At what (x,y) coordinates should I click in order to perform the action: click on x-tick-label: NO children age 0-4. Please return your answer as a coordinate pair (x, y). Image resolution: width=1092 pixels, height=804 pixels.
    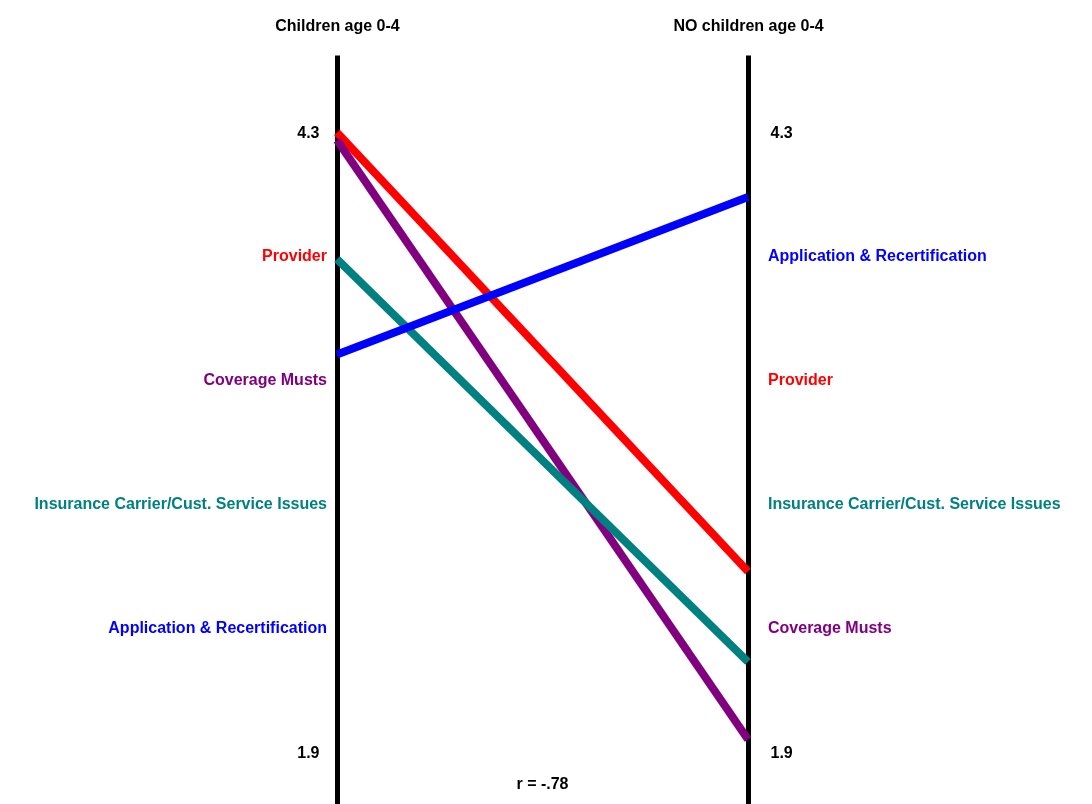
    Looking at the image, I should click on (748, 25).